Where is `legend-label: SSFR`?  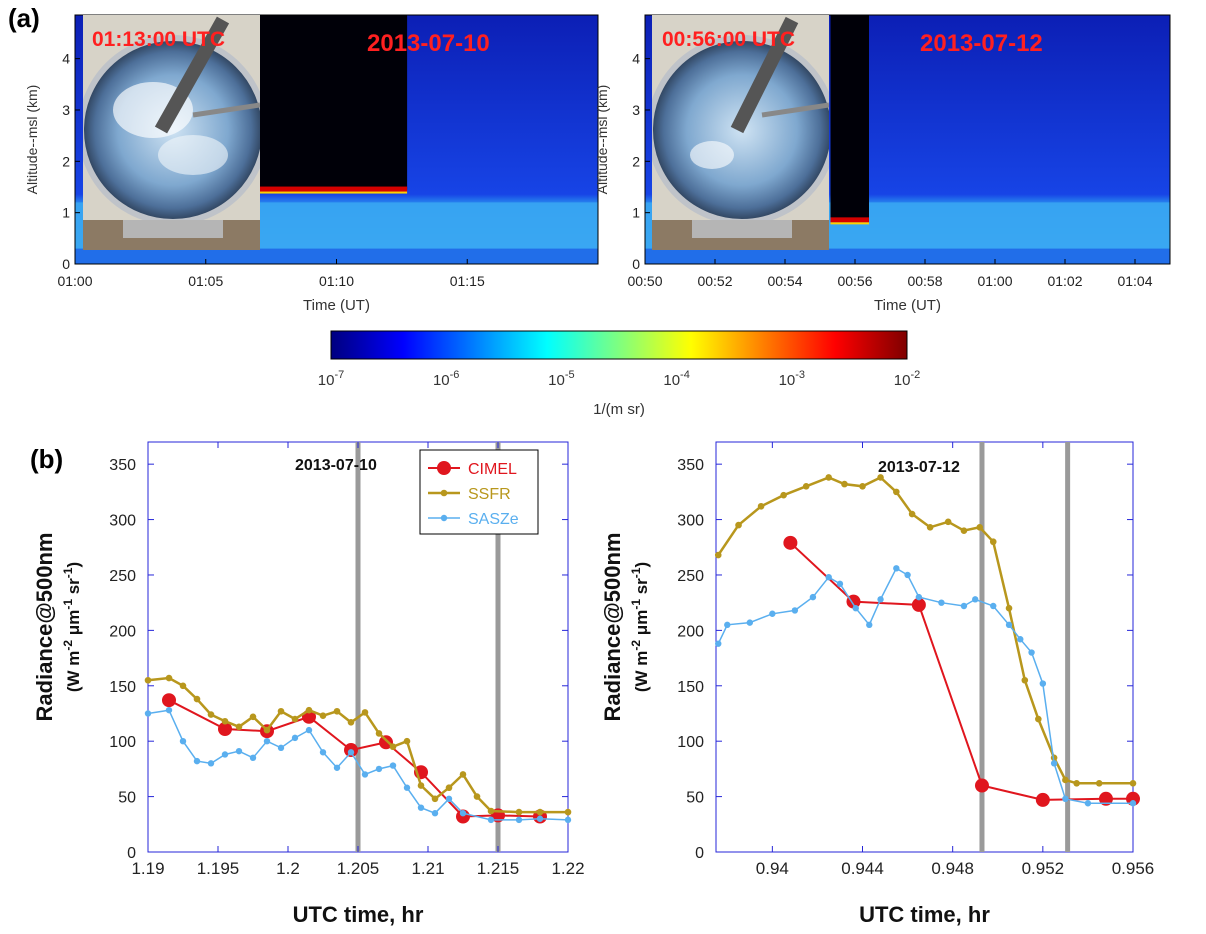
legend-label: SSFR is located at coordinates (489, 494).